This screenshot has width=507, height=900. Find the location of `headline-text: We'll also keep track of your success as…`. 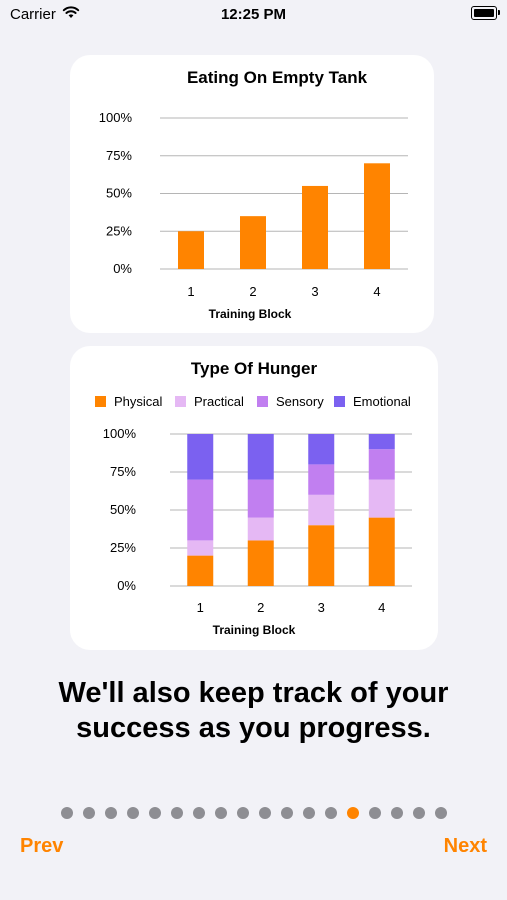

headline-text: We'll also keep track of your success as… is located at coordinates (253, 710).